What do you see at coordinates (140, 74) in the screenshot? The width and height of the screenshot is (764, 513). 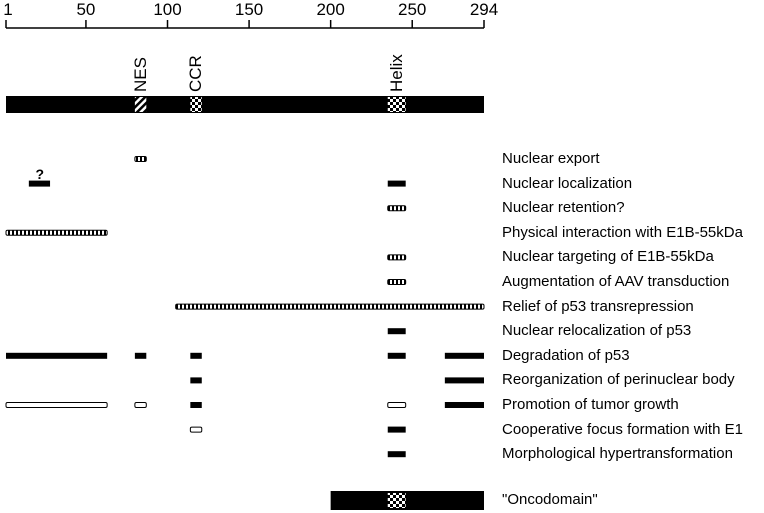 I see `domain-label: NES` at bounding box center [140, 74].